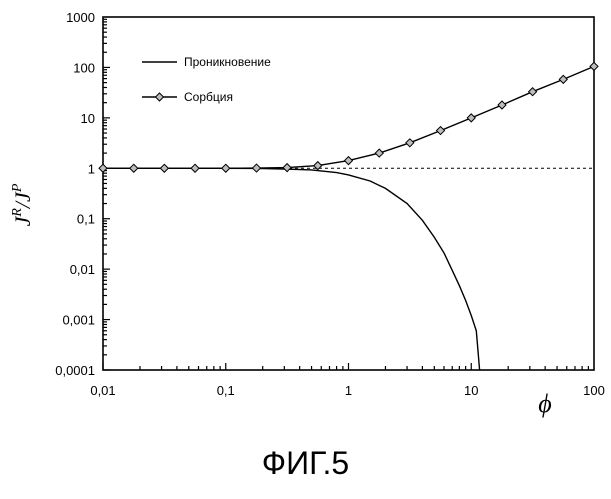 The image size is (611, 499). What do you see at coordinates (88, 118) in the screenshot?
I see `y-tick-label: 10` at bounding box center [88, 118].